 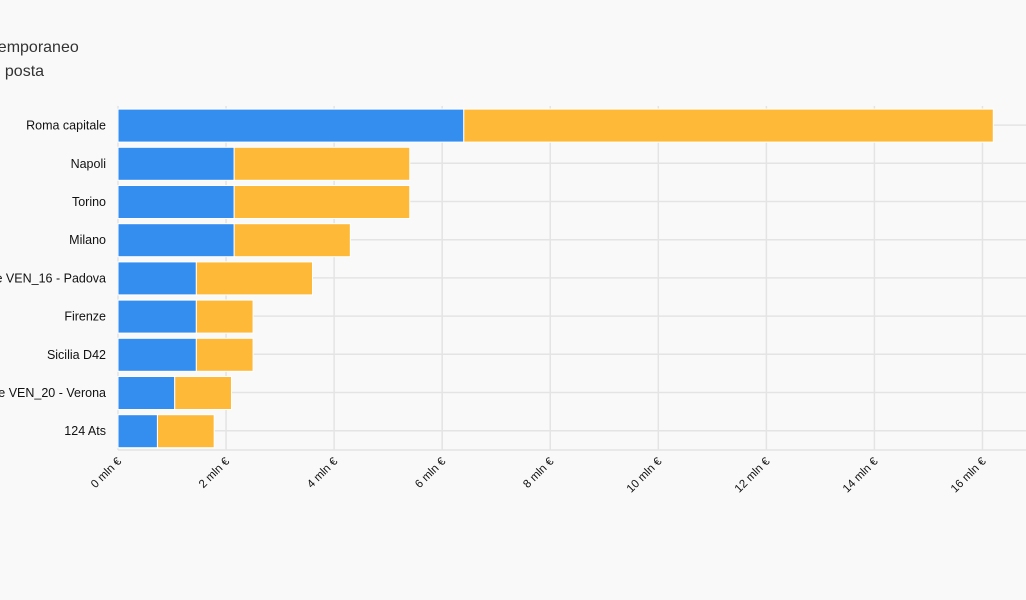 What do you see at coordinates (107, 473) in the screenshot?
I see `x-tick-label-0: 0 mln €` at bounding box center [107, 473].